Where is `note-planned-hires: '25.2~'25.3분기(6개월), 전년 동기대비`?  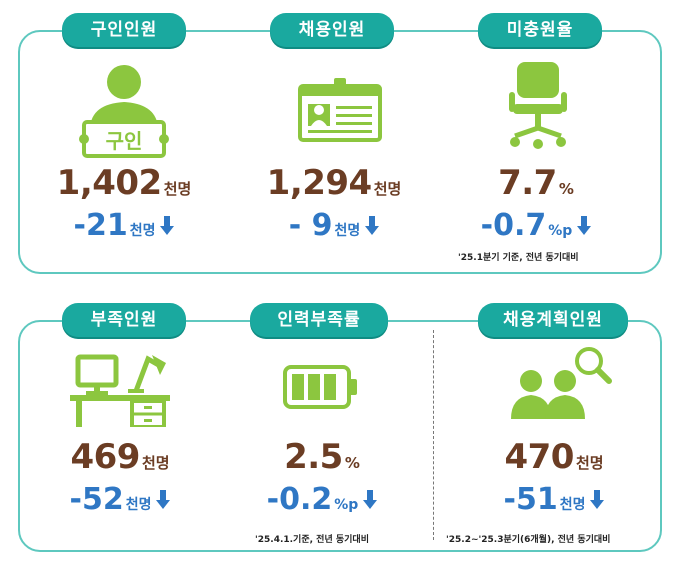
note-planned-hires: '25.2~'25.3분기(6개월), 전년 동기대비 is located at coordinates (528, 540).